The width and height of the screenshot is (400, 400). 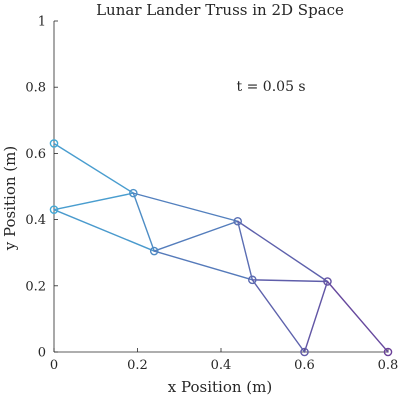 I want to click on x-axis-label: x Position (m), so click(x=220, y=387).